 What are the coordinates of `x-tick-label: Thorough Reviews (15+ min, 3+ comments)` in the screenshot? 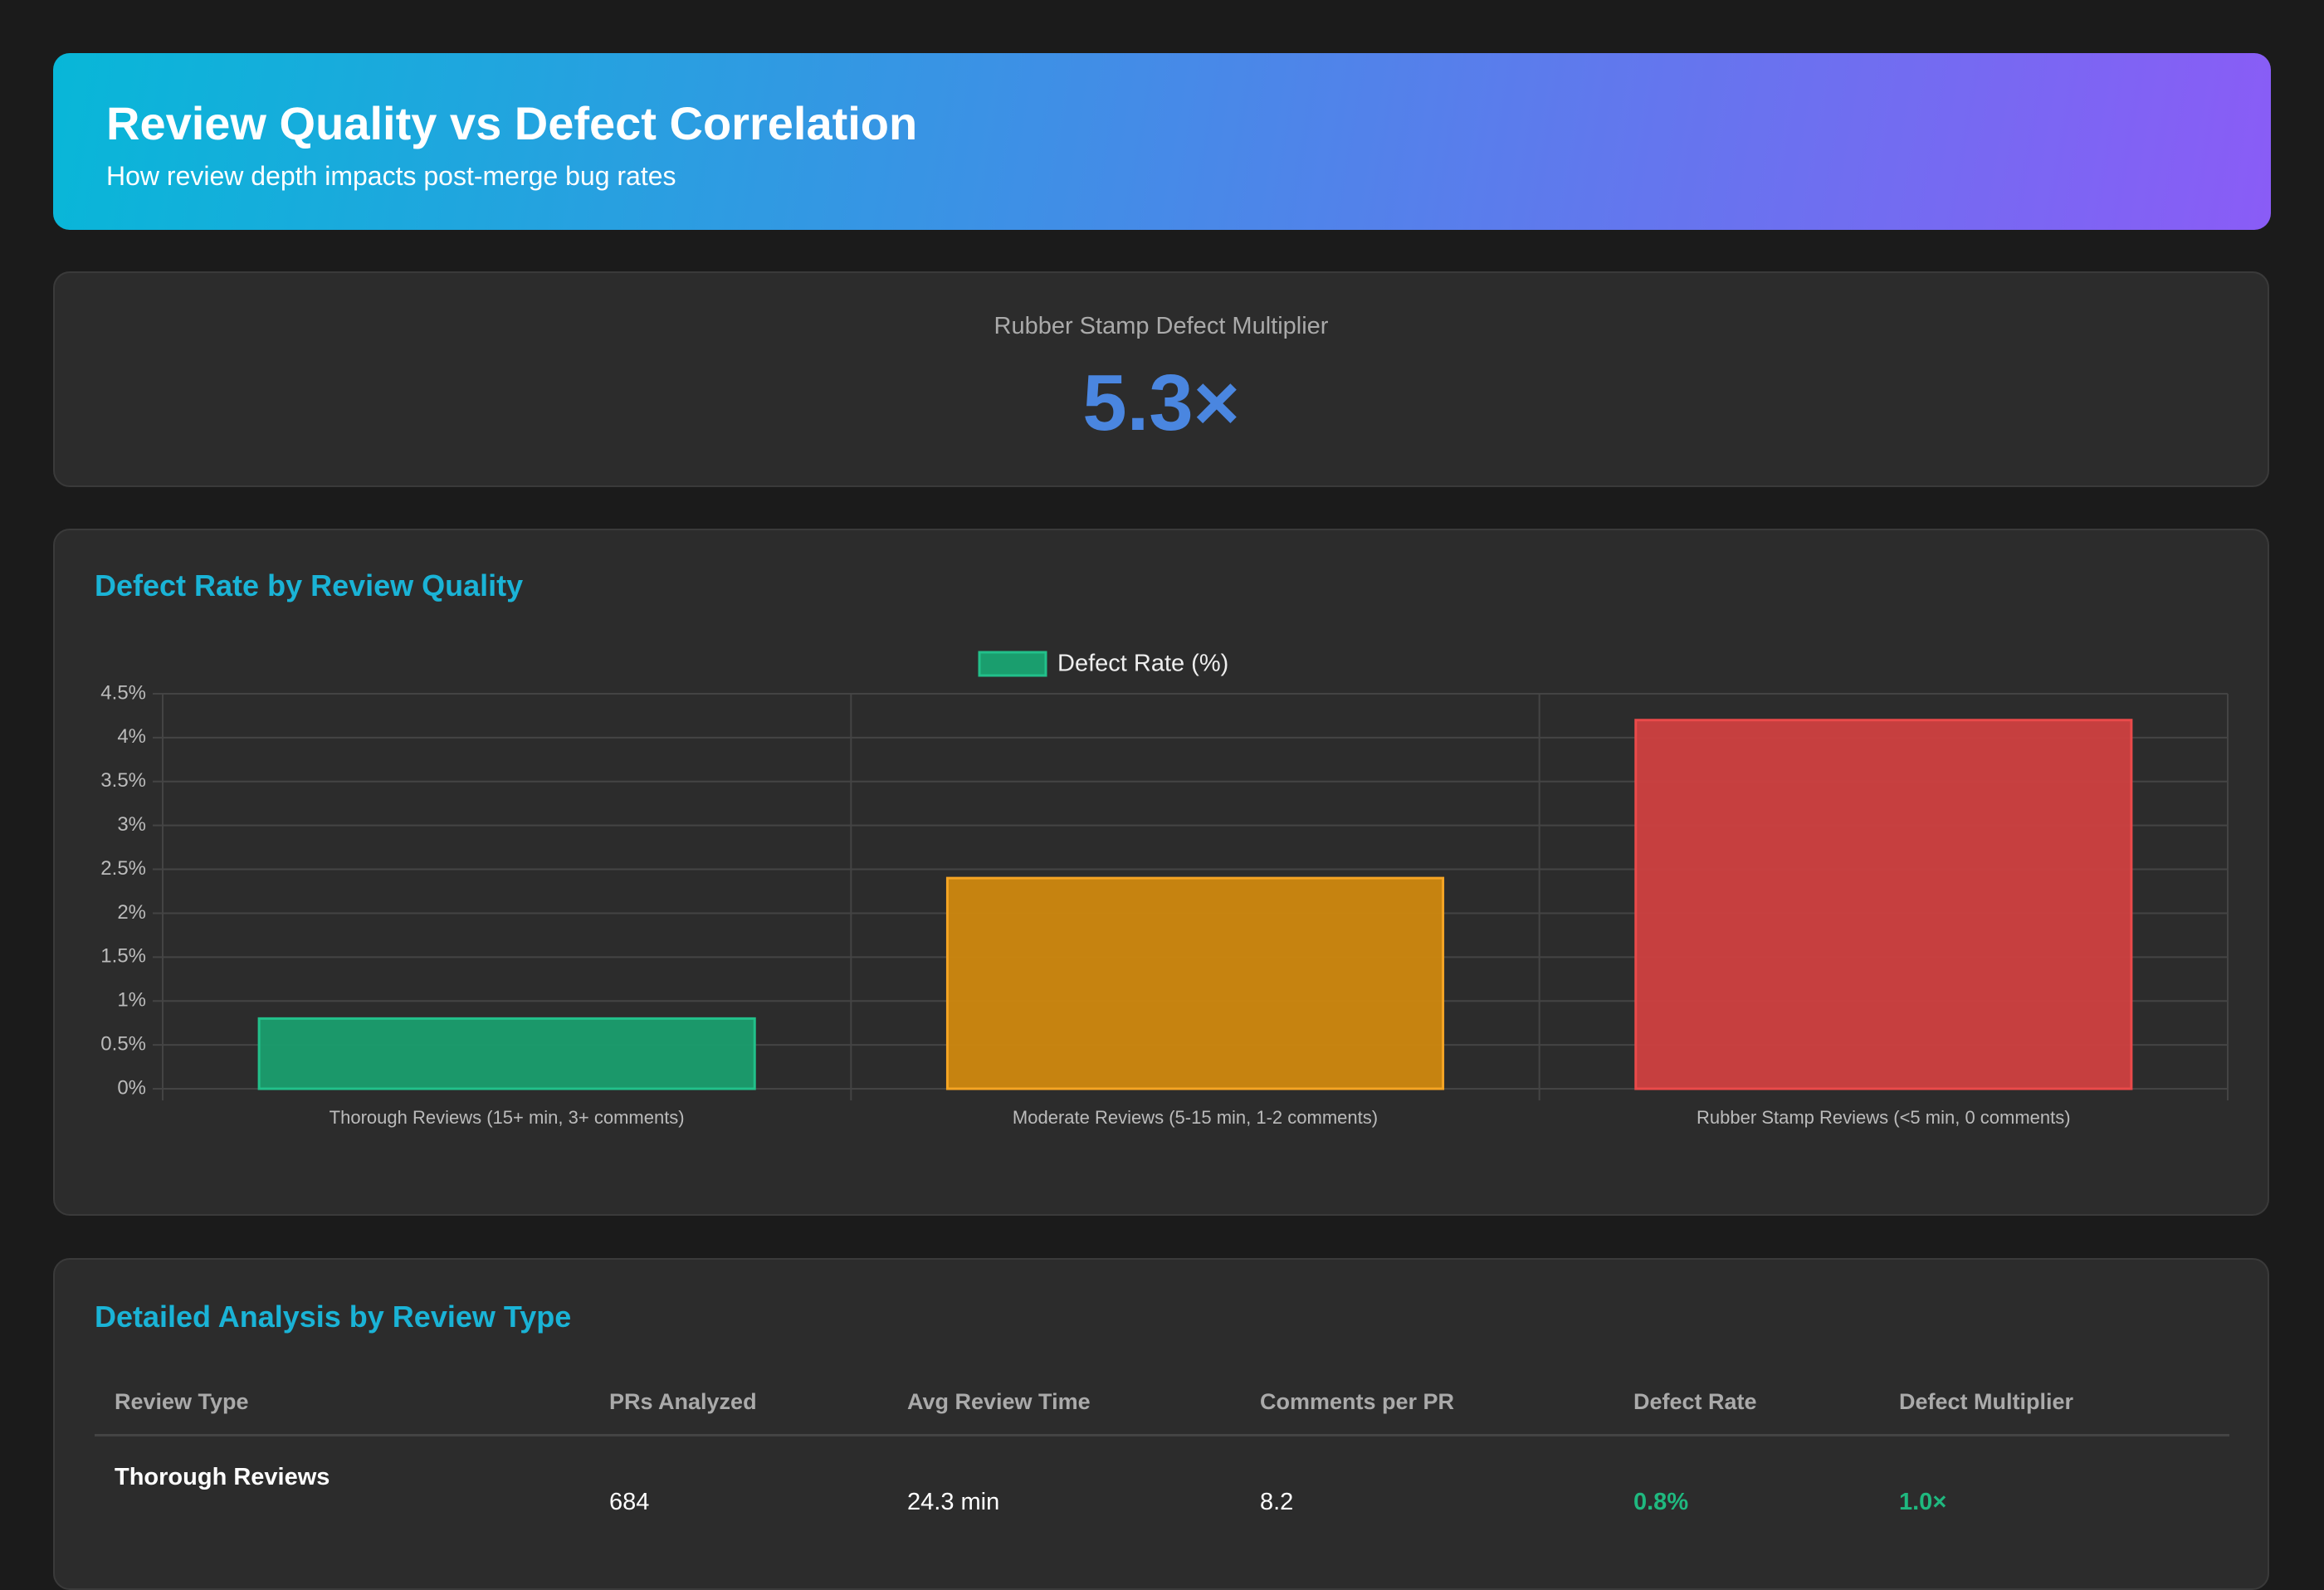 It's located at (508, 1117).